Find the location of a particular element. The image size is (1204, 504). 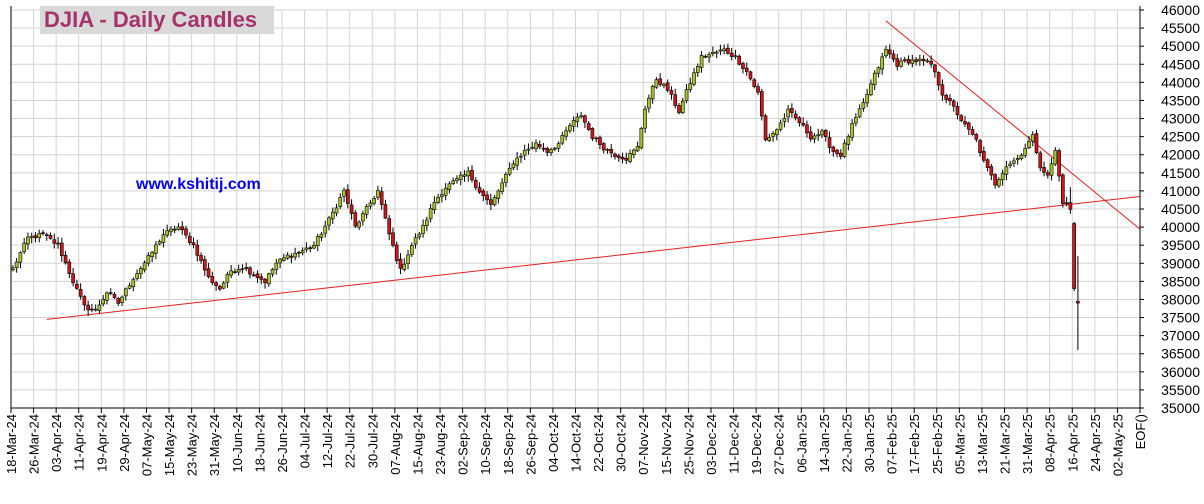

y-tick-label: 44000 is located at coordinates (1180, 82).